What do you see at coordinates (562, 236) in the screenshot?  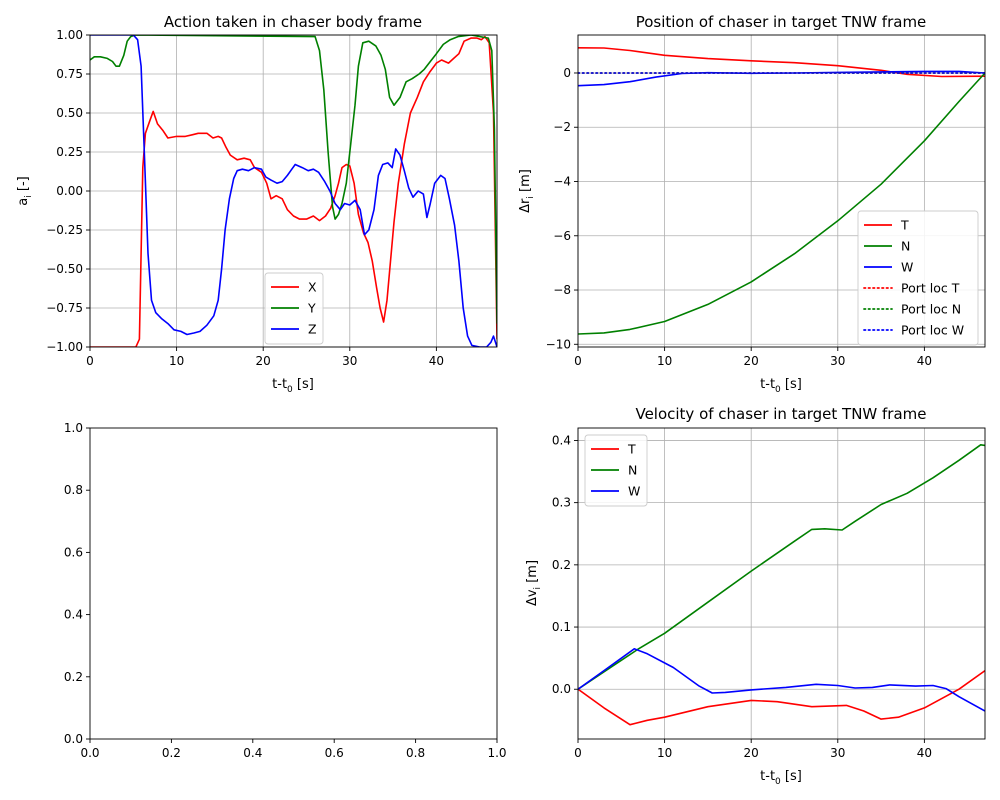 I see `position-ytick-label: −6` at bounding box center [562, 236].